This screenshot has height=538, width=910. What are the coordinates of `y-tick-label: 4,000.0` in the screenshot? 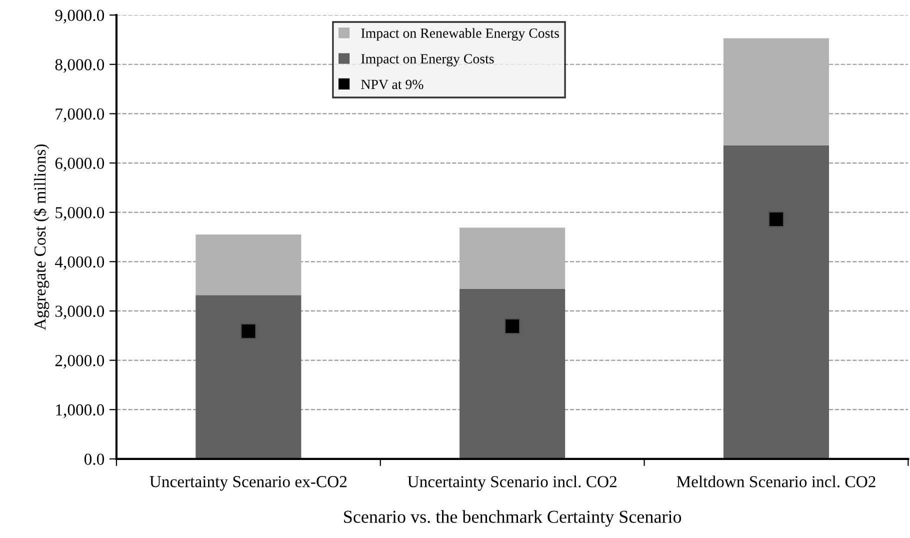 It's located at (79, 263).